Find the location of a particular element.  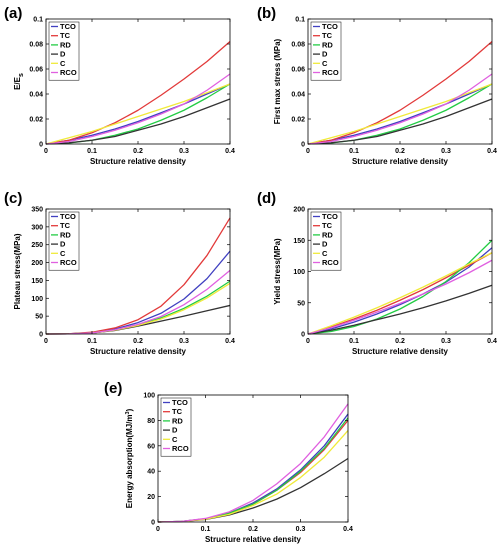

y-axis-title: Plateau stress(MPa) is located at coordinates (17, 271).